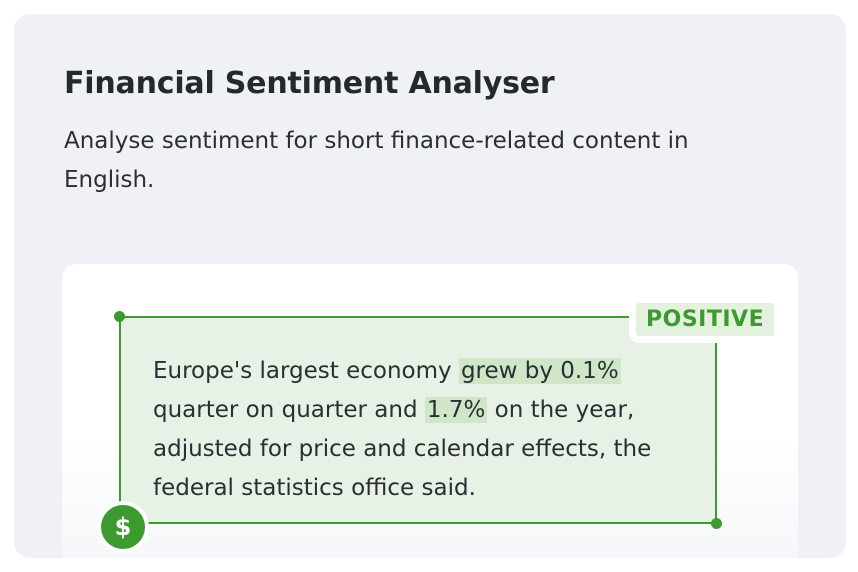  I want to click on text-segment: Europe's largest economy, so click(306, 371).